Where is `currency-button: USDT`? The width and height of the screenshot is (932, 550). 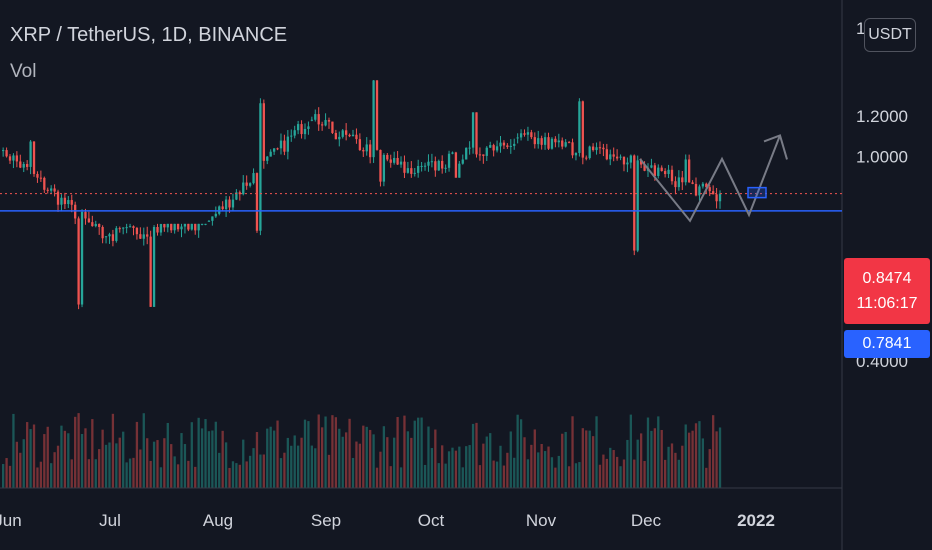
currency-button: USDT is located at coordinates (890, 35).